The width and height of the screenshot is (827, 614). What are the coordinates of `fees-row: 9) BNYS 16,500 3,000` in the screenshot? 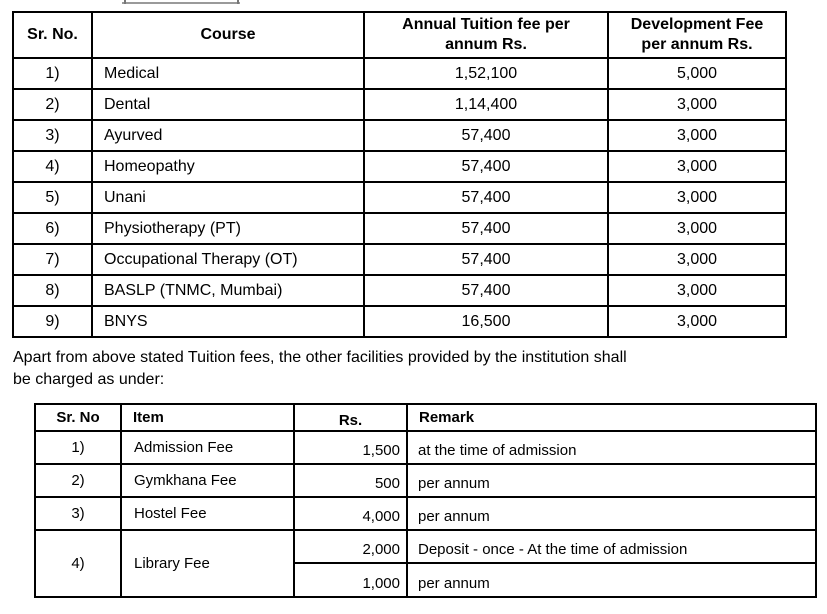 It's located at (399, 321).